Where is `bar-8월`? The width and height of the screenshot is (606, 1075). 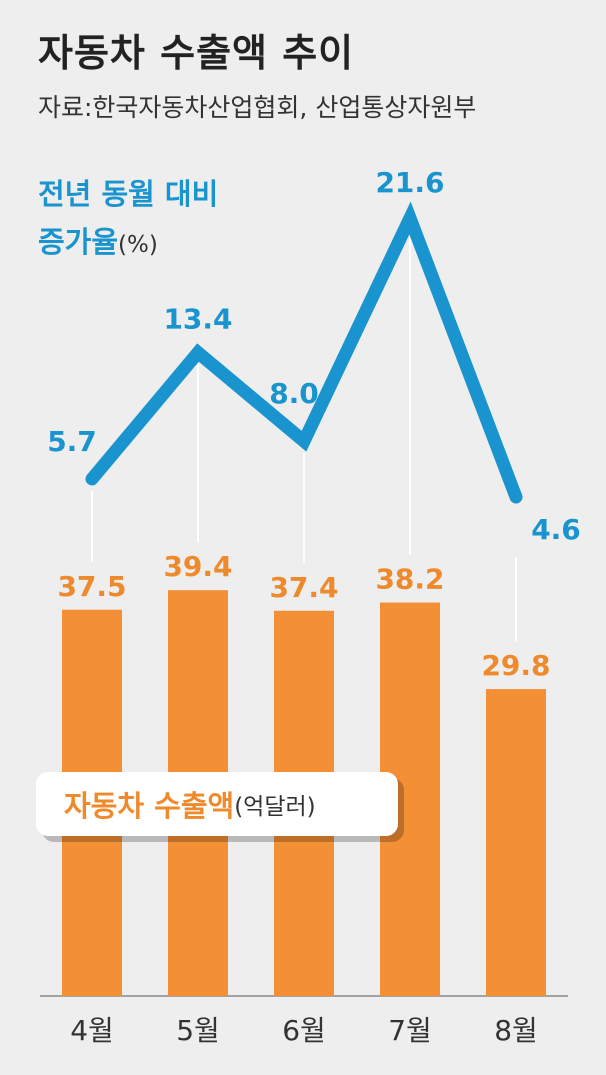 bar-8월 is located at coordinates (516, 842).